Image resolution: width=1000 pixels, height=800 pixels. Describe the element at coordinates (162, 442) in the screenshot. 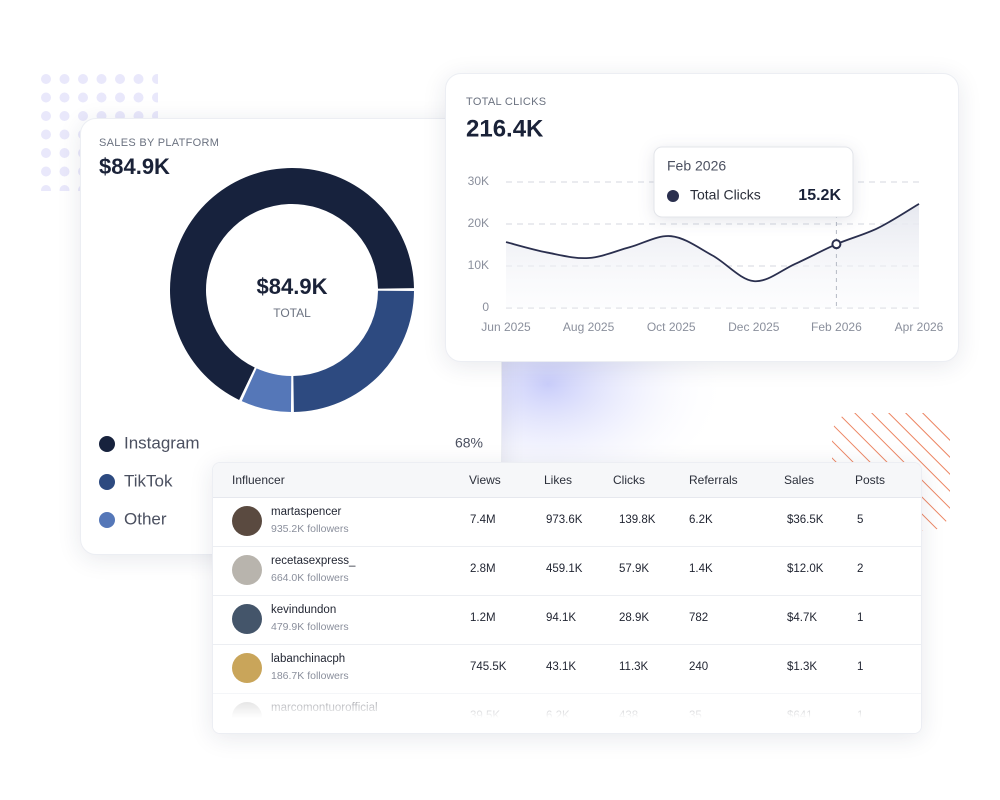

I see `legend-label: Instagram` at that location.